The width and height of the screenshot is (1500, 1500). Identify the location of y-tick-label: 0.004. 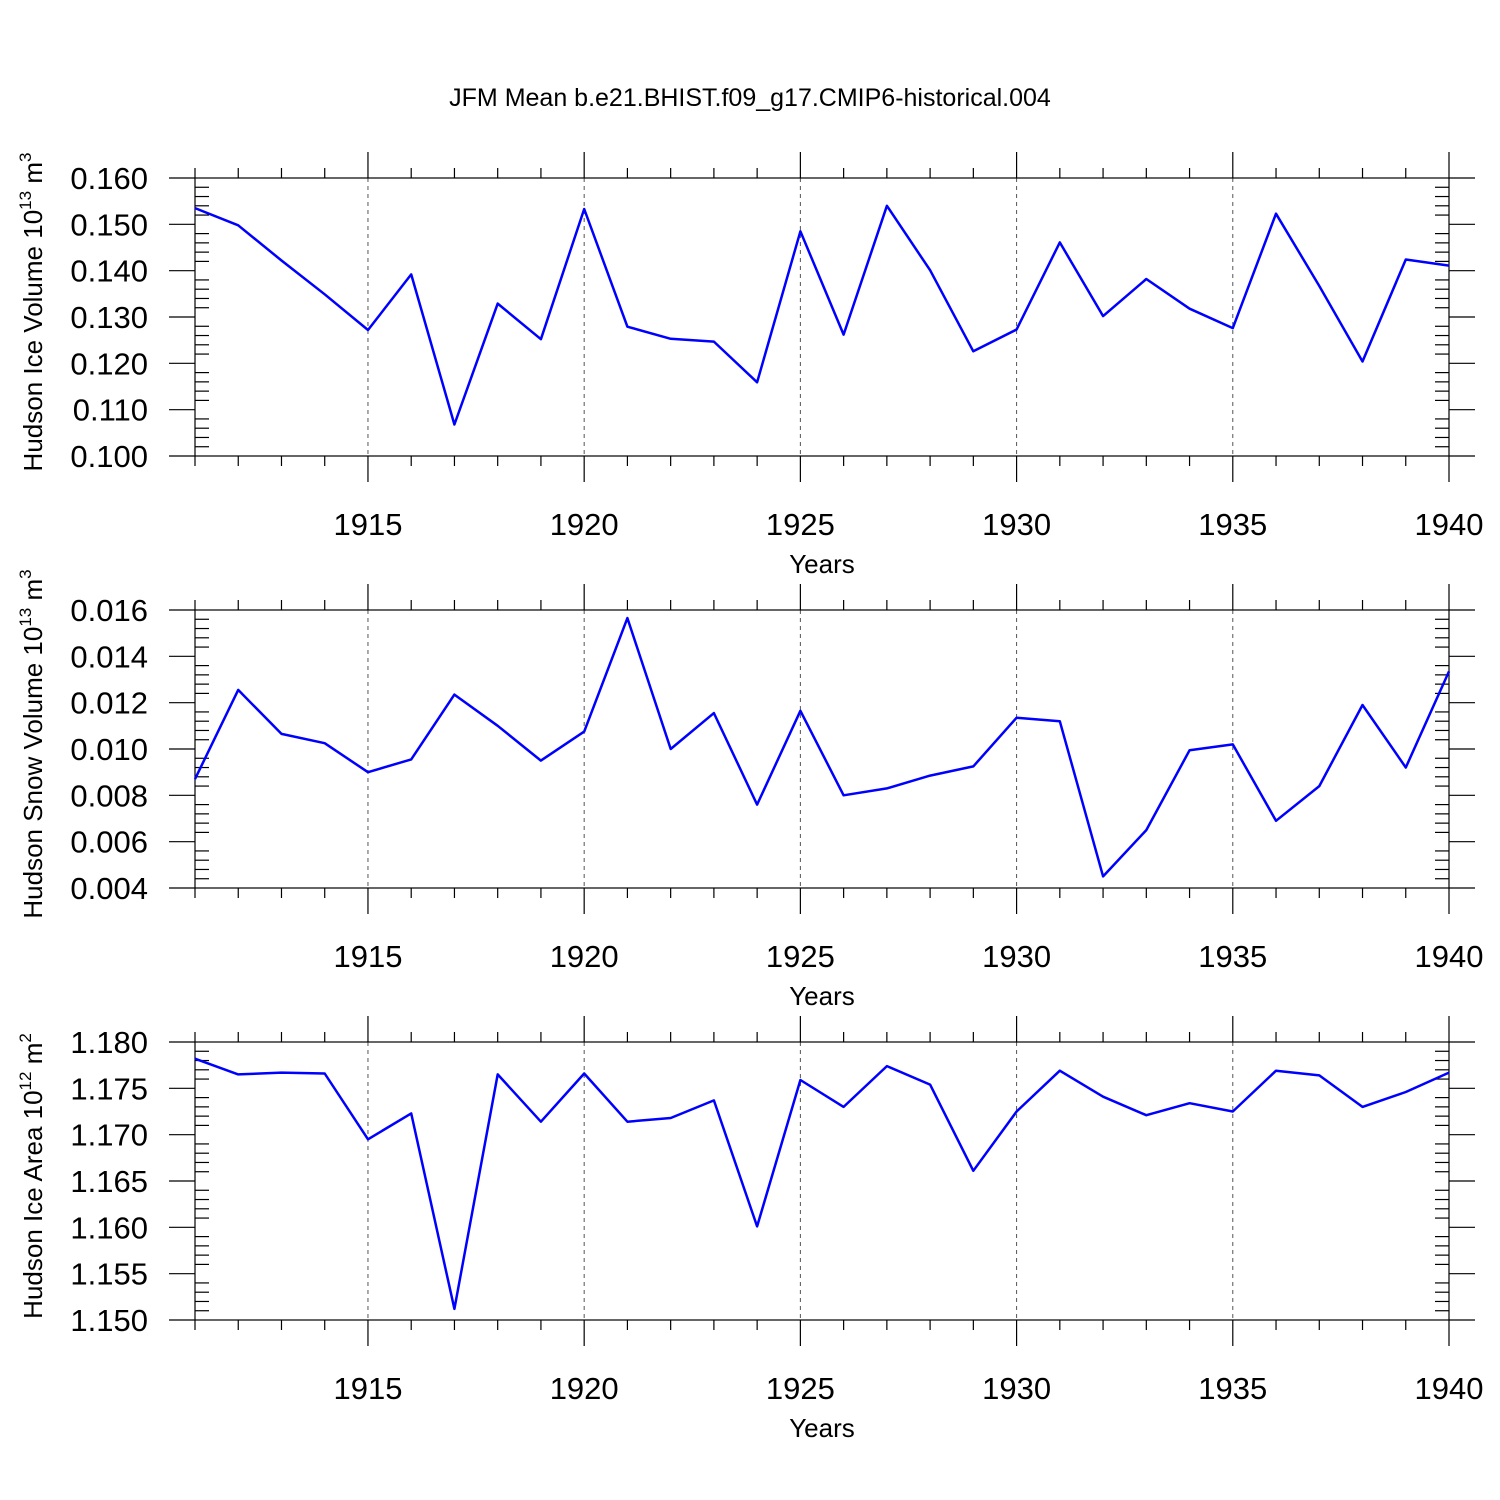
(109, 888).